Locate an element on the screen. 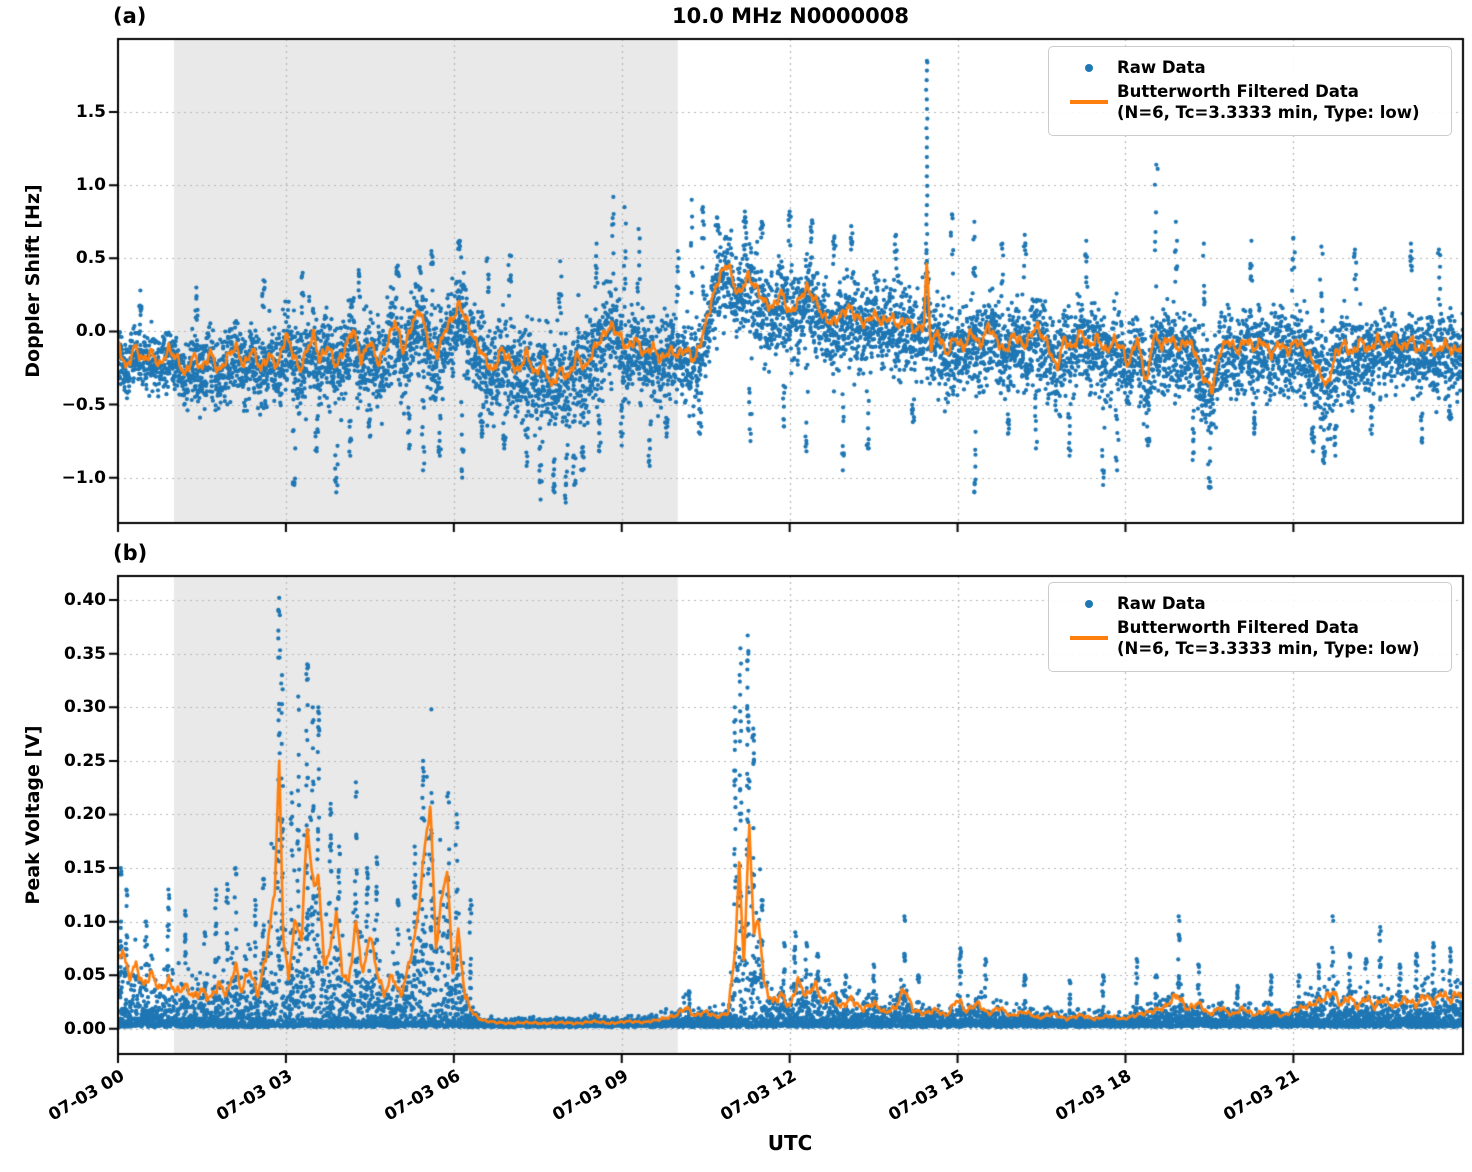 The image size is (1472, 1172). y-tick-label: 0.0 is located at coordinates (90, 331).